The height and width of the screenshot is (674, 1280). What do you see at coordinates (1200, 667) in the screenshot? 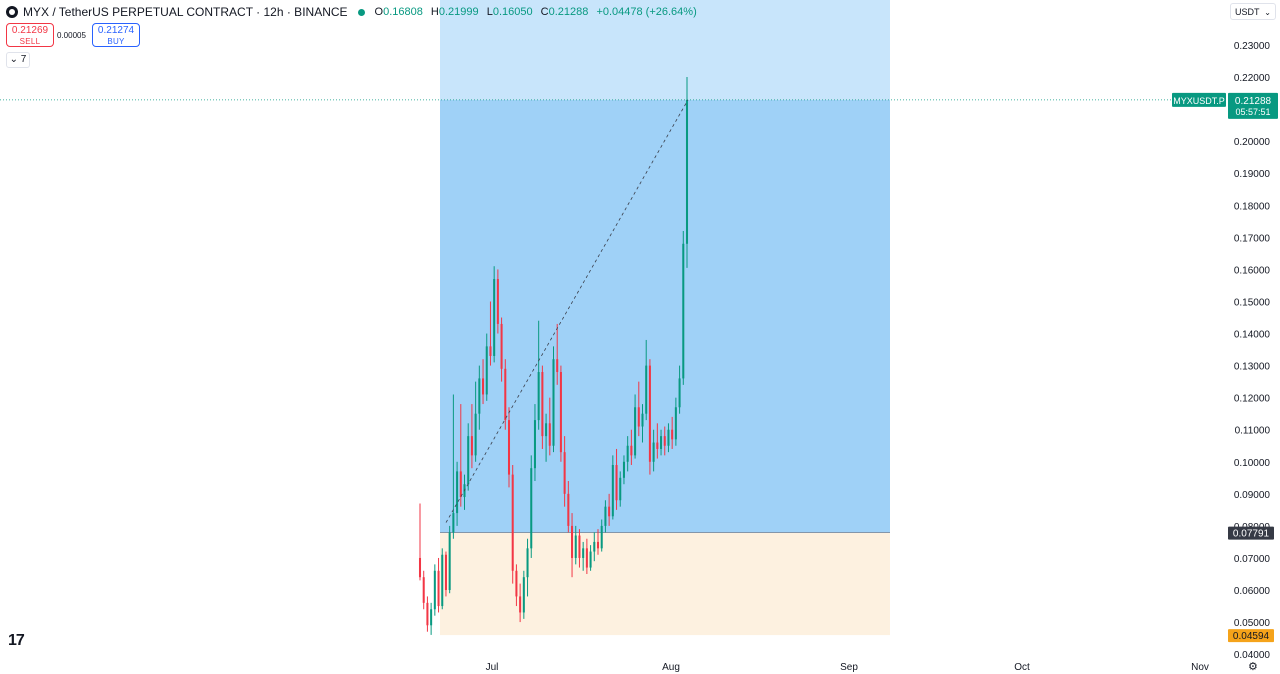
I see `x-tick-label: Nov` at bounding box center [1200, 667].